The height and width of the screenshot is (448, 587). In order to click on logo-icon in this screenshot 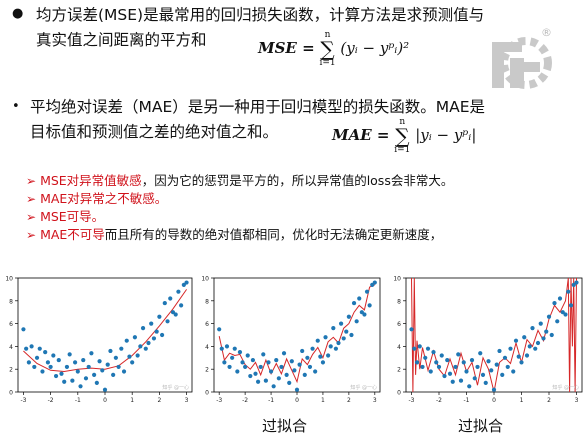, I will do `click(522, 63)`.